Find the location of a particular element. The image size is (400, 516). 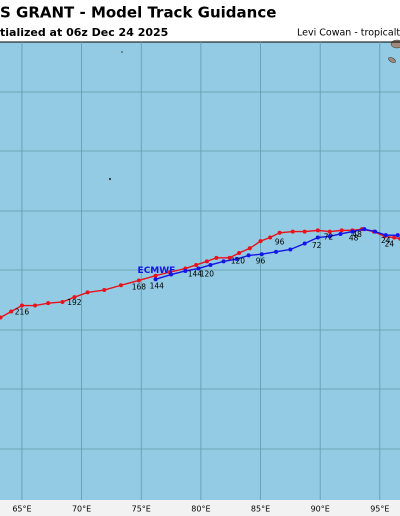

x-tick-label: 65°E is located at coordinates (21, 509).